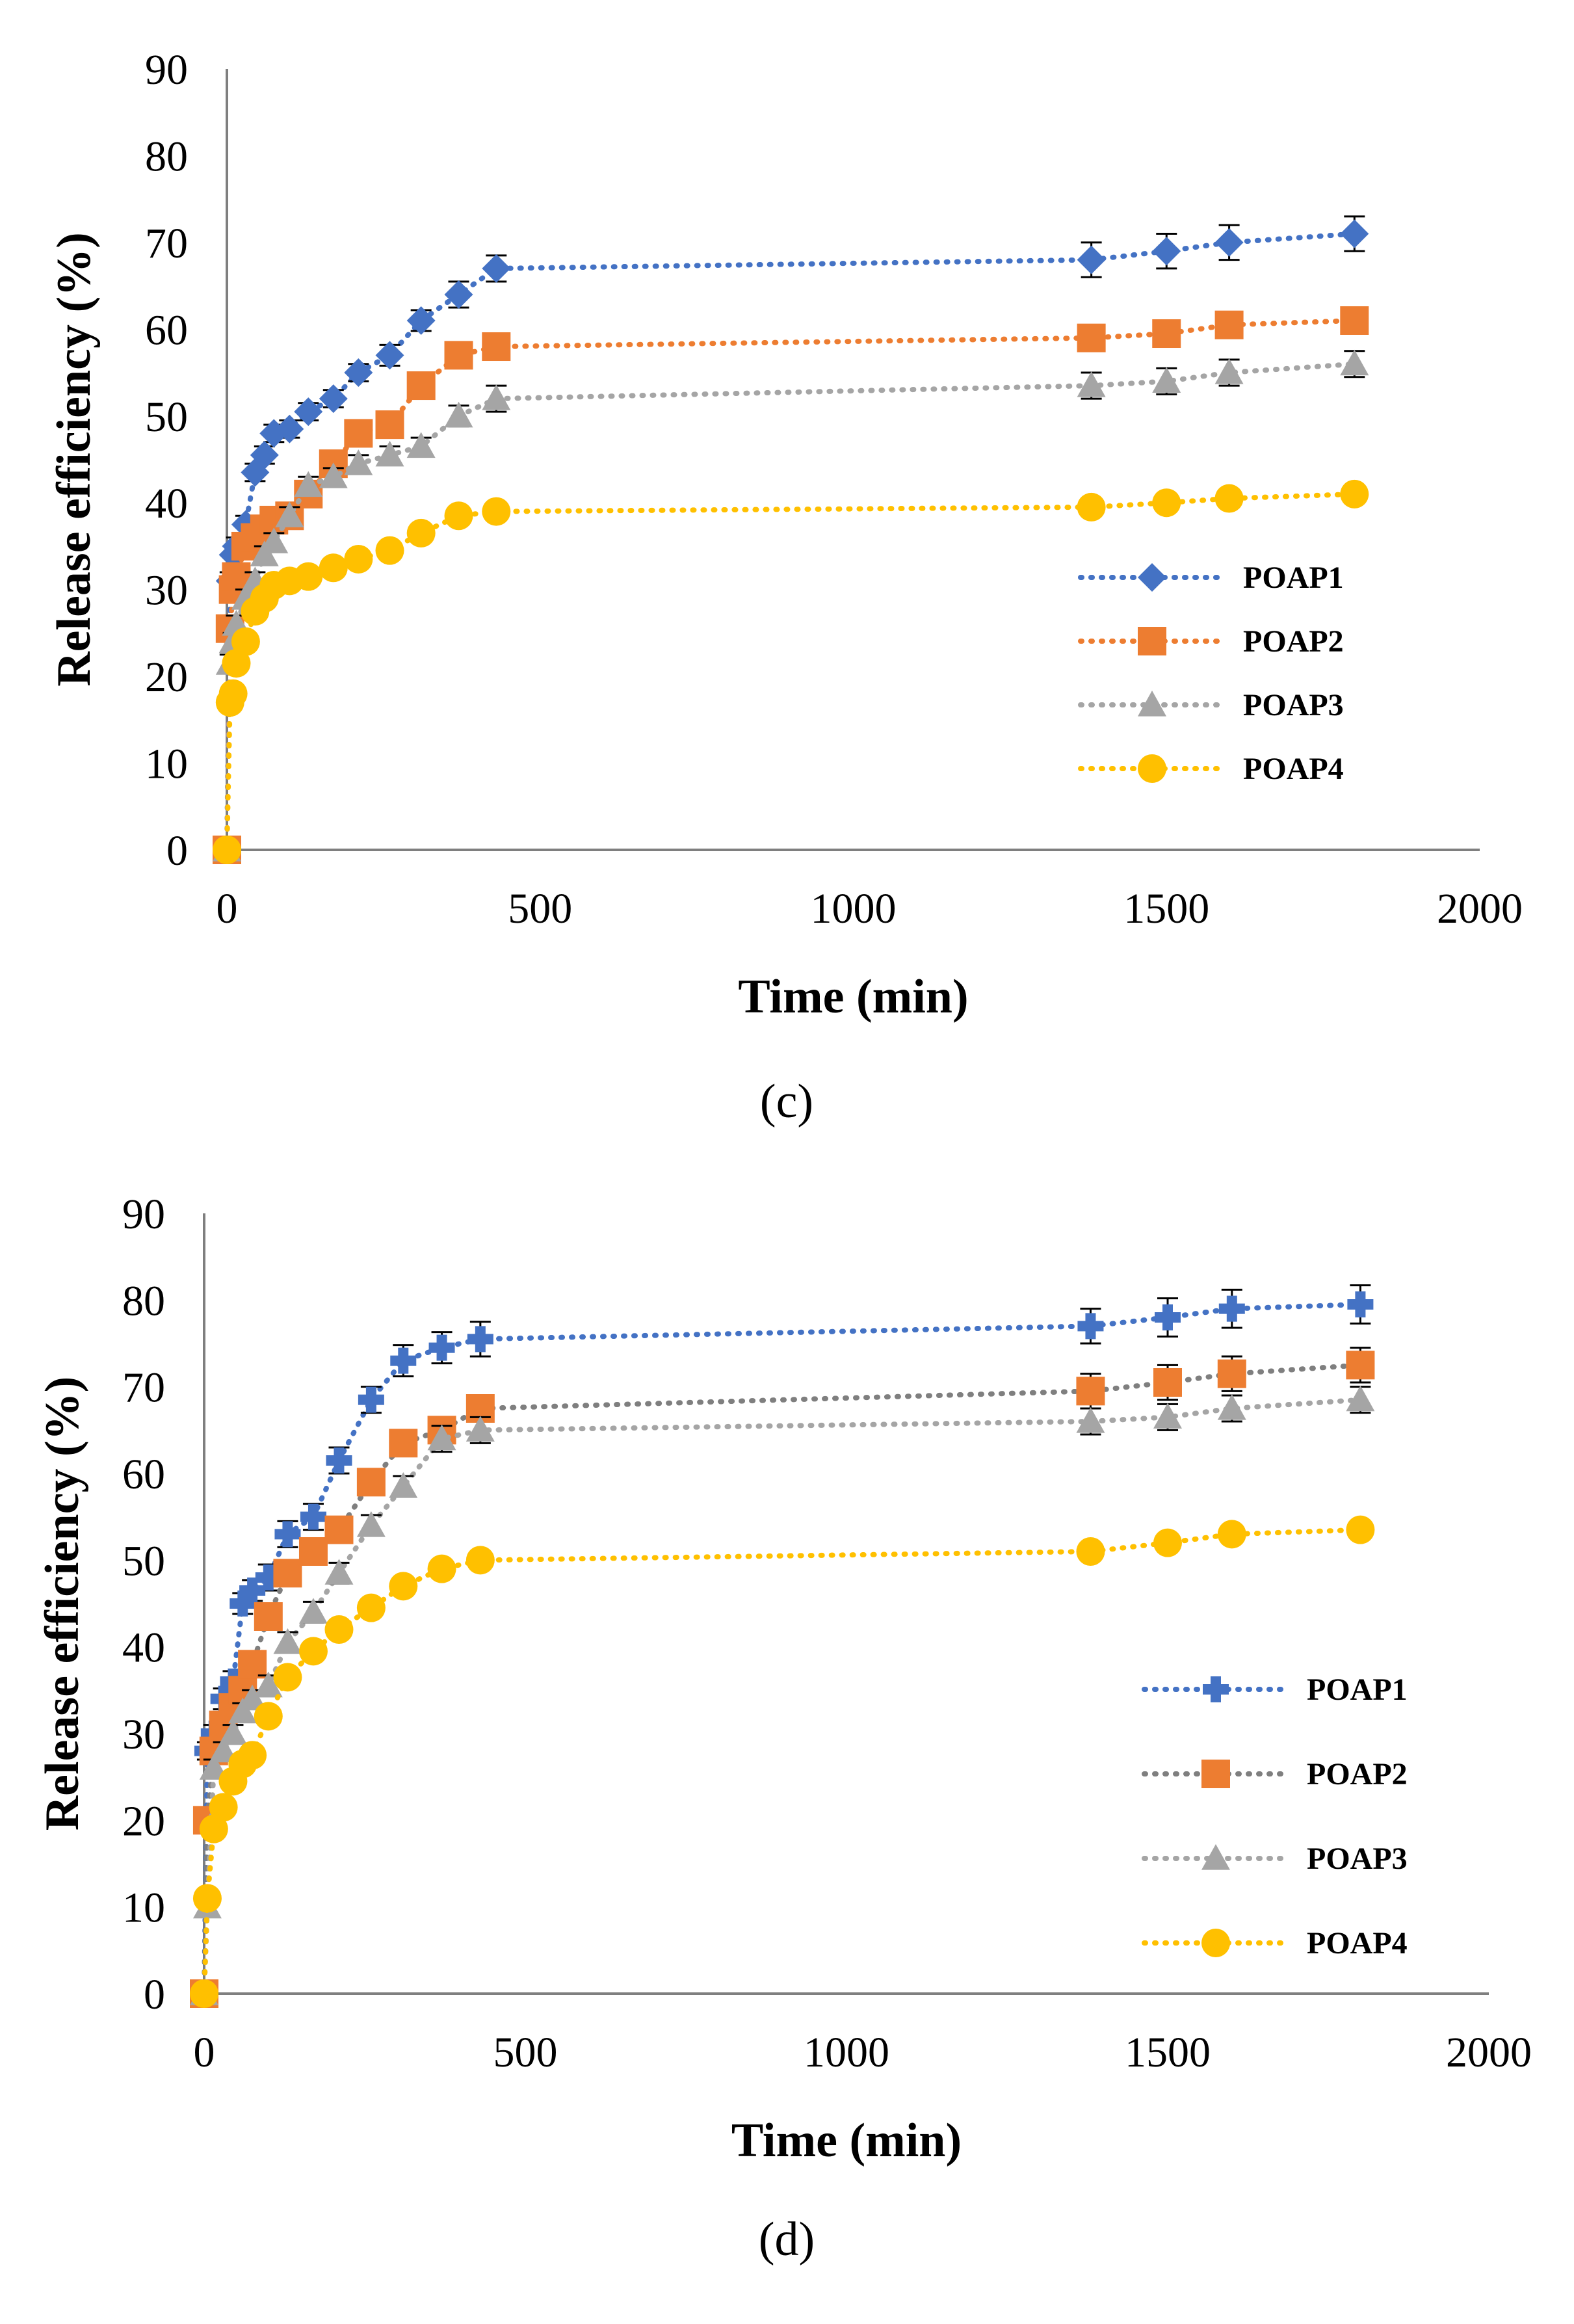 The image size is (1574, 2324). Describe the element at coordinates (167, 504) in the screenshot. I see `y-tick-label: 40` at that location.